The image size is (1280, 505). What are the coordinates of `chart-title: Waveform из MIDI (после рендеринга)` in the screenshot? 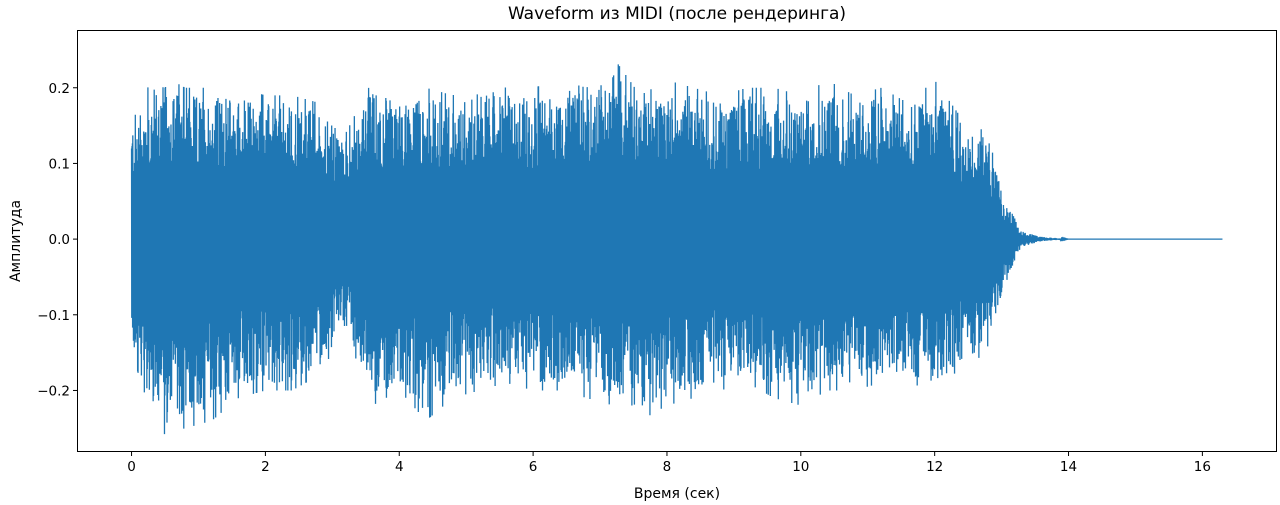 It's located at (677, 14).